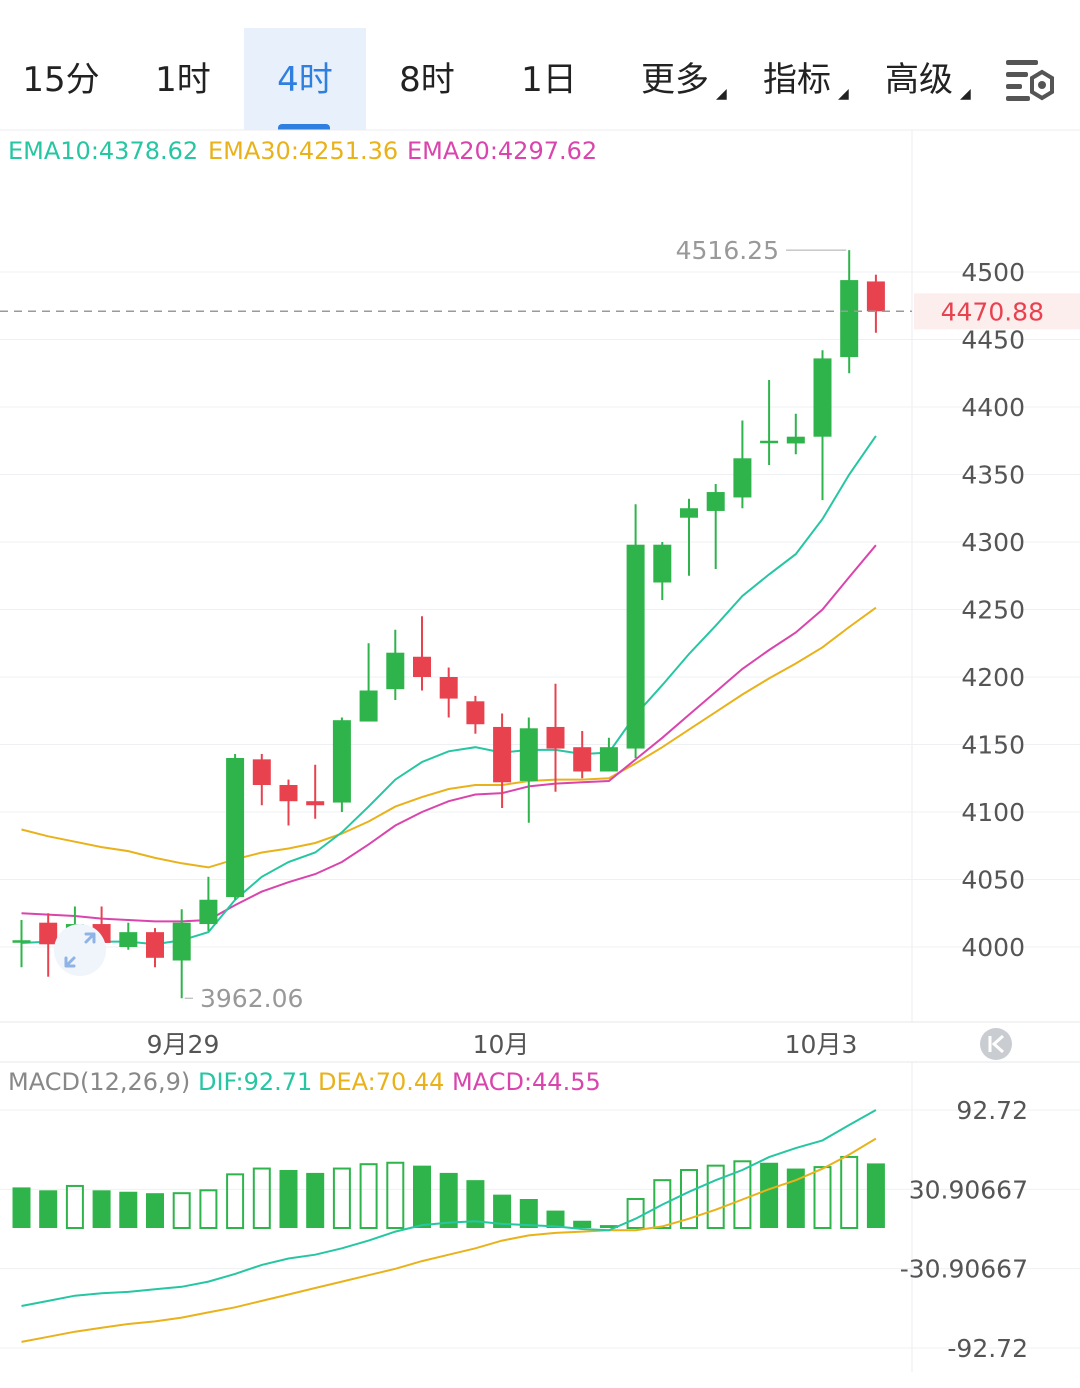  What do you see at coordinates (993, 542) in the screenshot?
I see `price-tick-label: 4300` at bounding box center [993, 542].